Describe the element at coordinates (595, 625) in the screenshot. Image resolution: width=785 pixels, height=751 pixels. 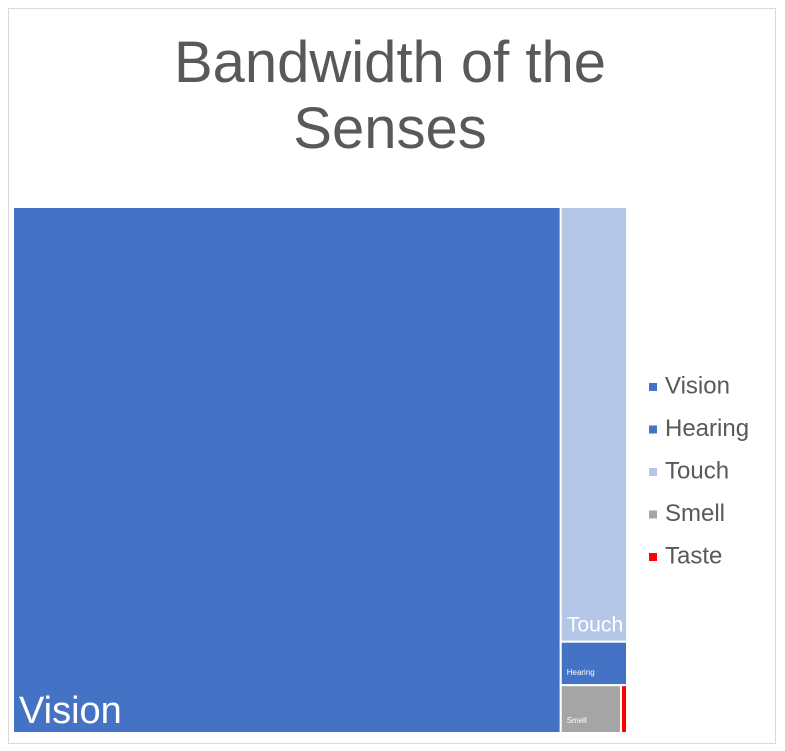
I see `cell-label: Touch` at that location.